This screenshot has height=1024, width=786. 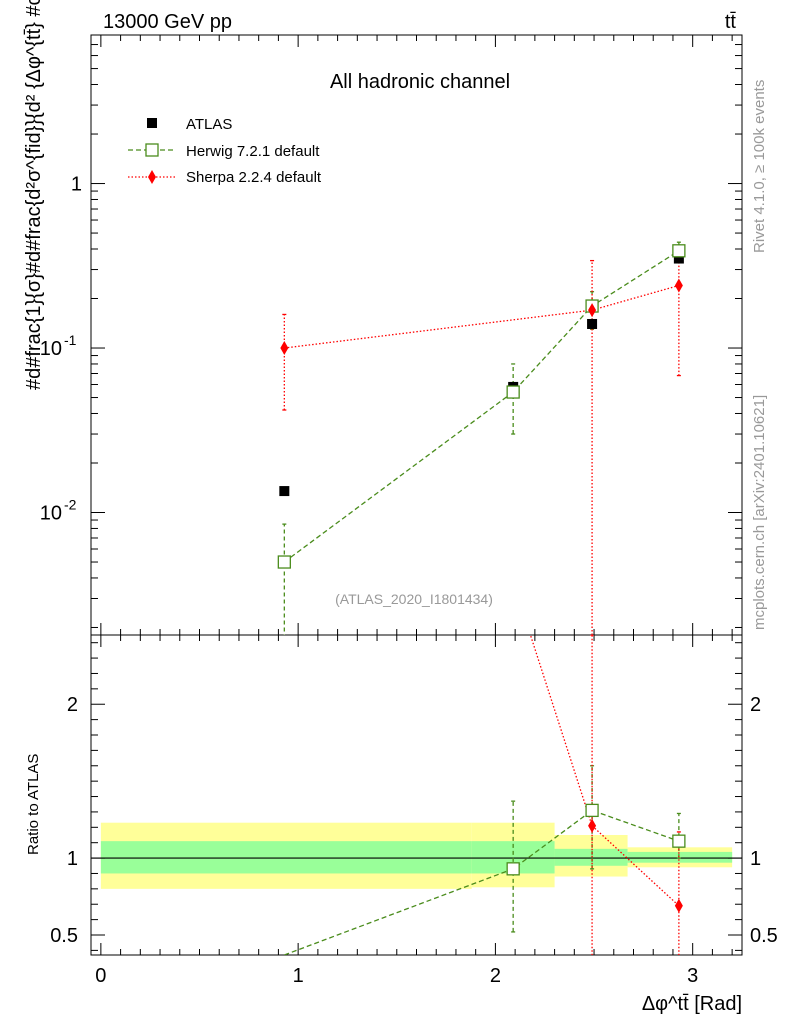 What do you see at coordinates (298, 976) in the screenshot?
I see `x-tick-label: 1` at bounding box center [298, 976].